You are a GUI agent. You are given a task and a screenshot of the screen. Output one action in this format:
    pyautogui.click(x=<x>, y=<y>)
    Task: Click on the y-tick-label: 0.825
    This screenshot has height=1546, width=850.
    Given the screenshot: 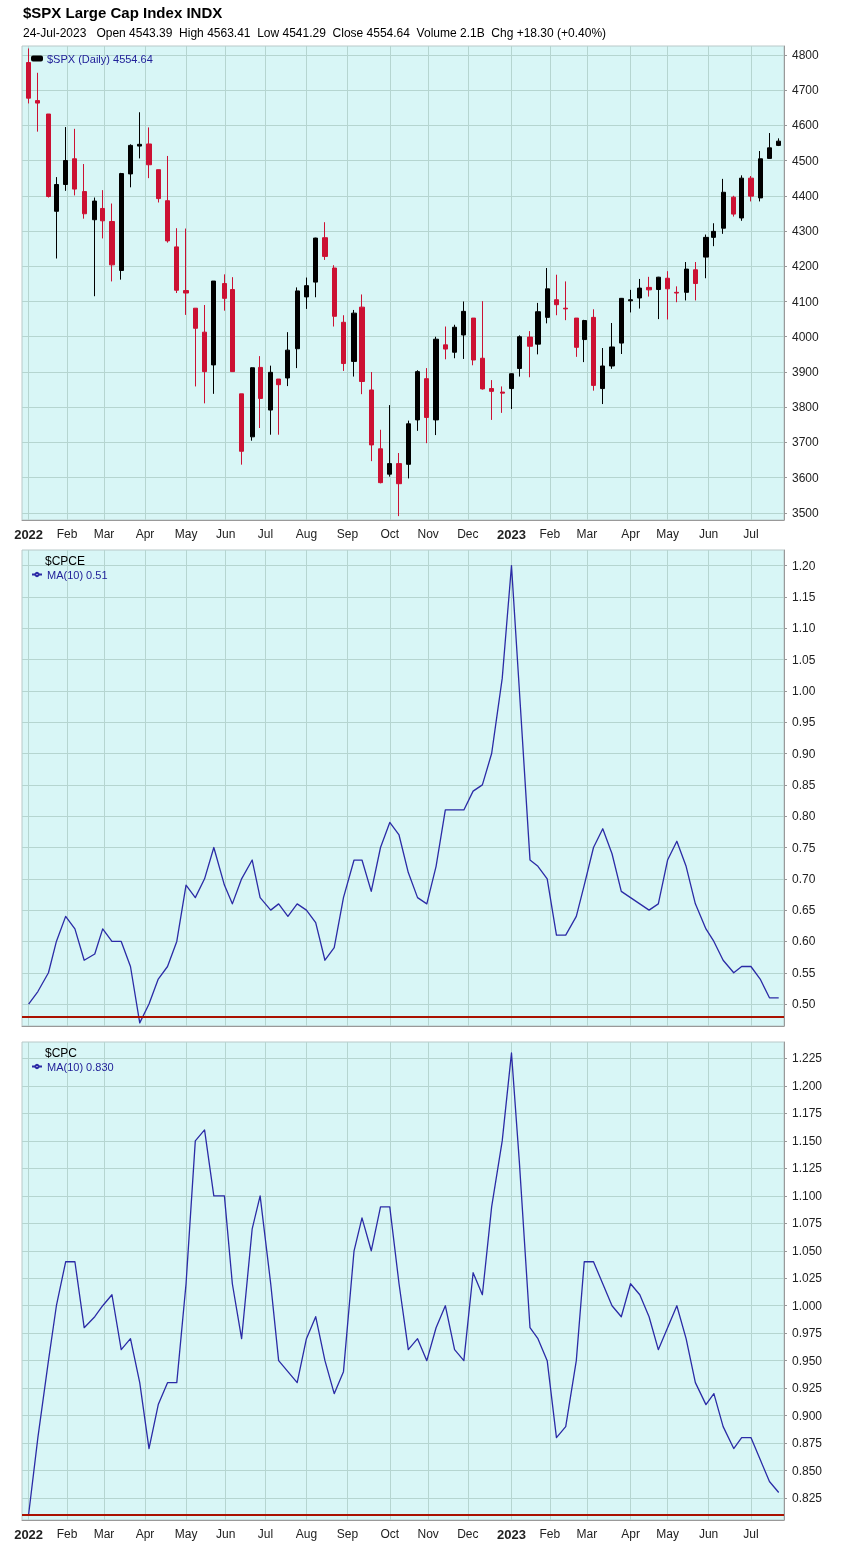 What is the action you would take?
    pyautogui.click(x=807, y=1498)
    